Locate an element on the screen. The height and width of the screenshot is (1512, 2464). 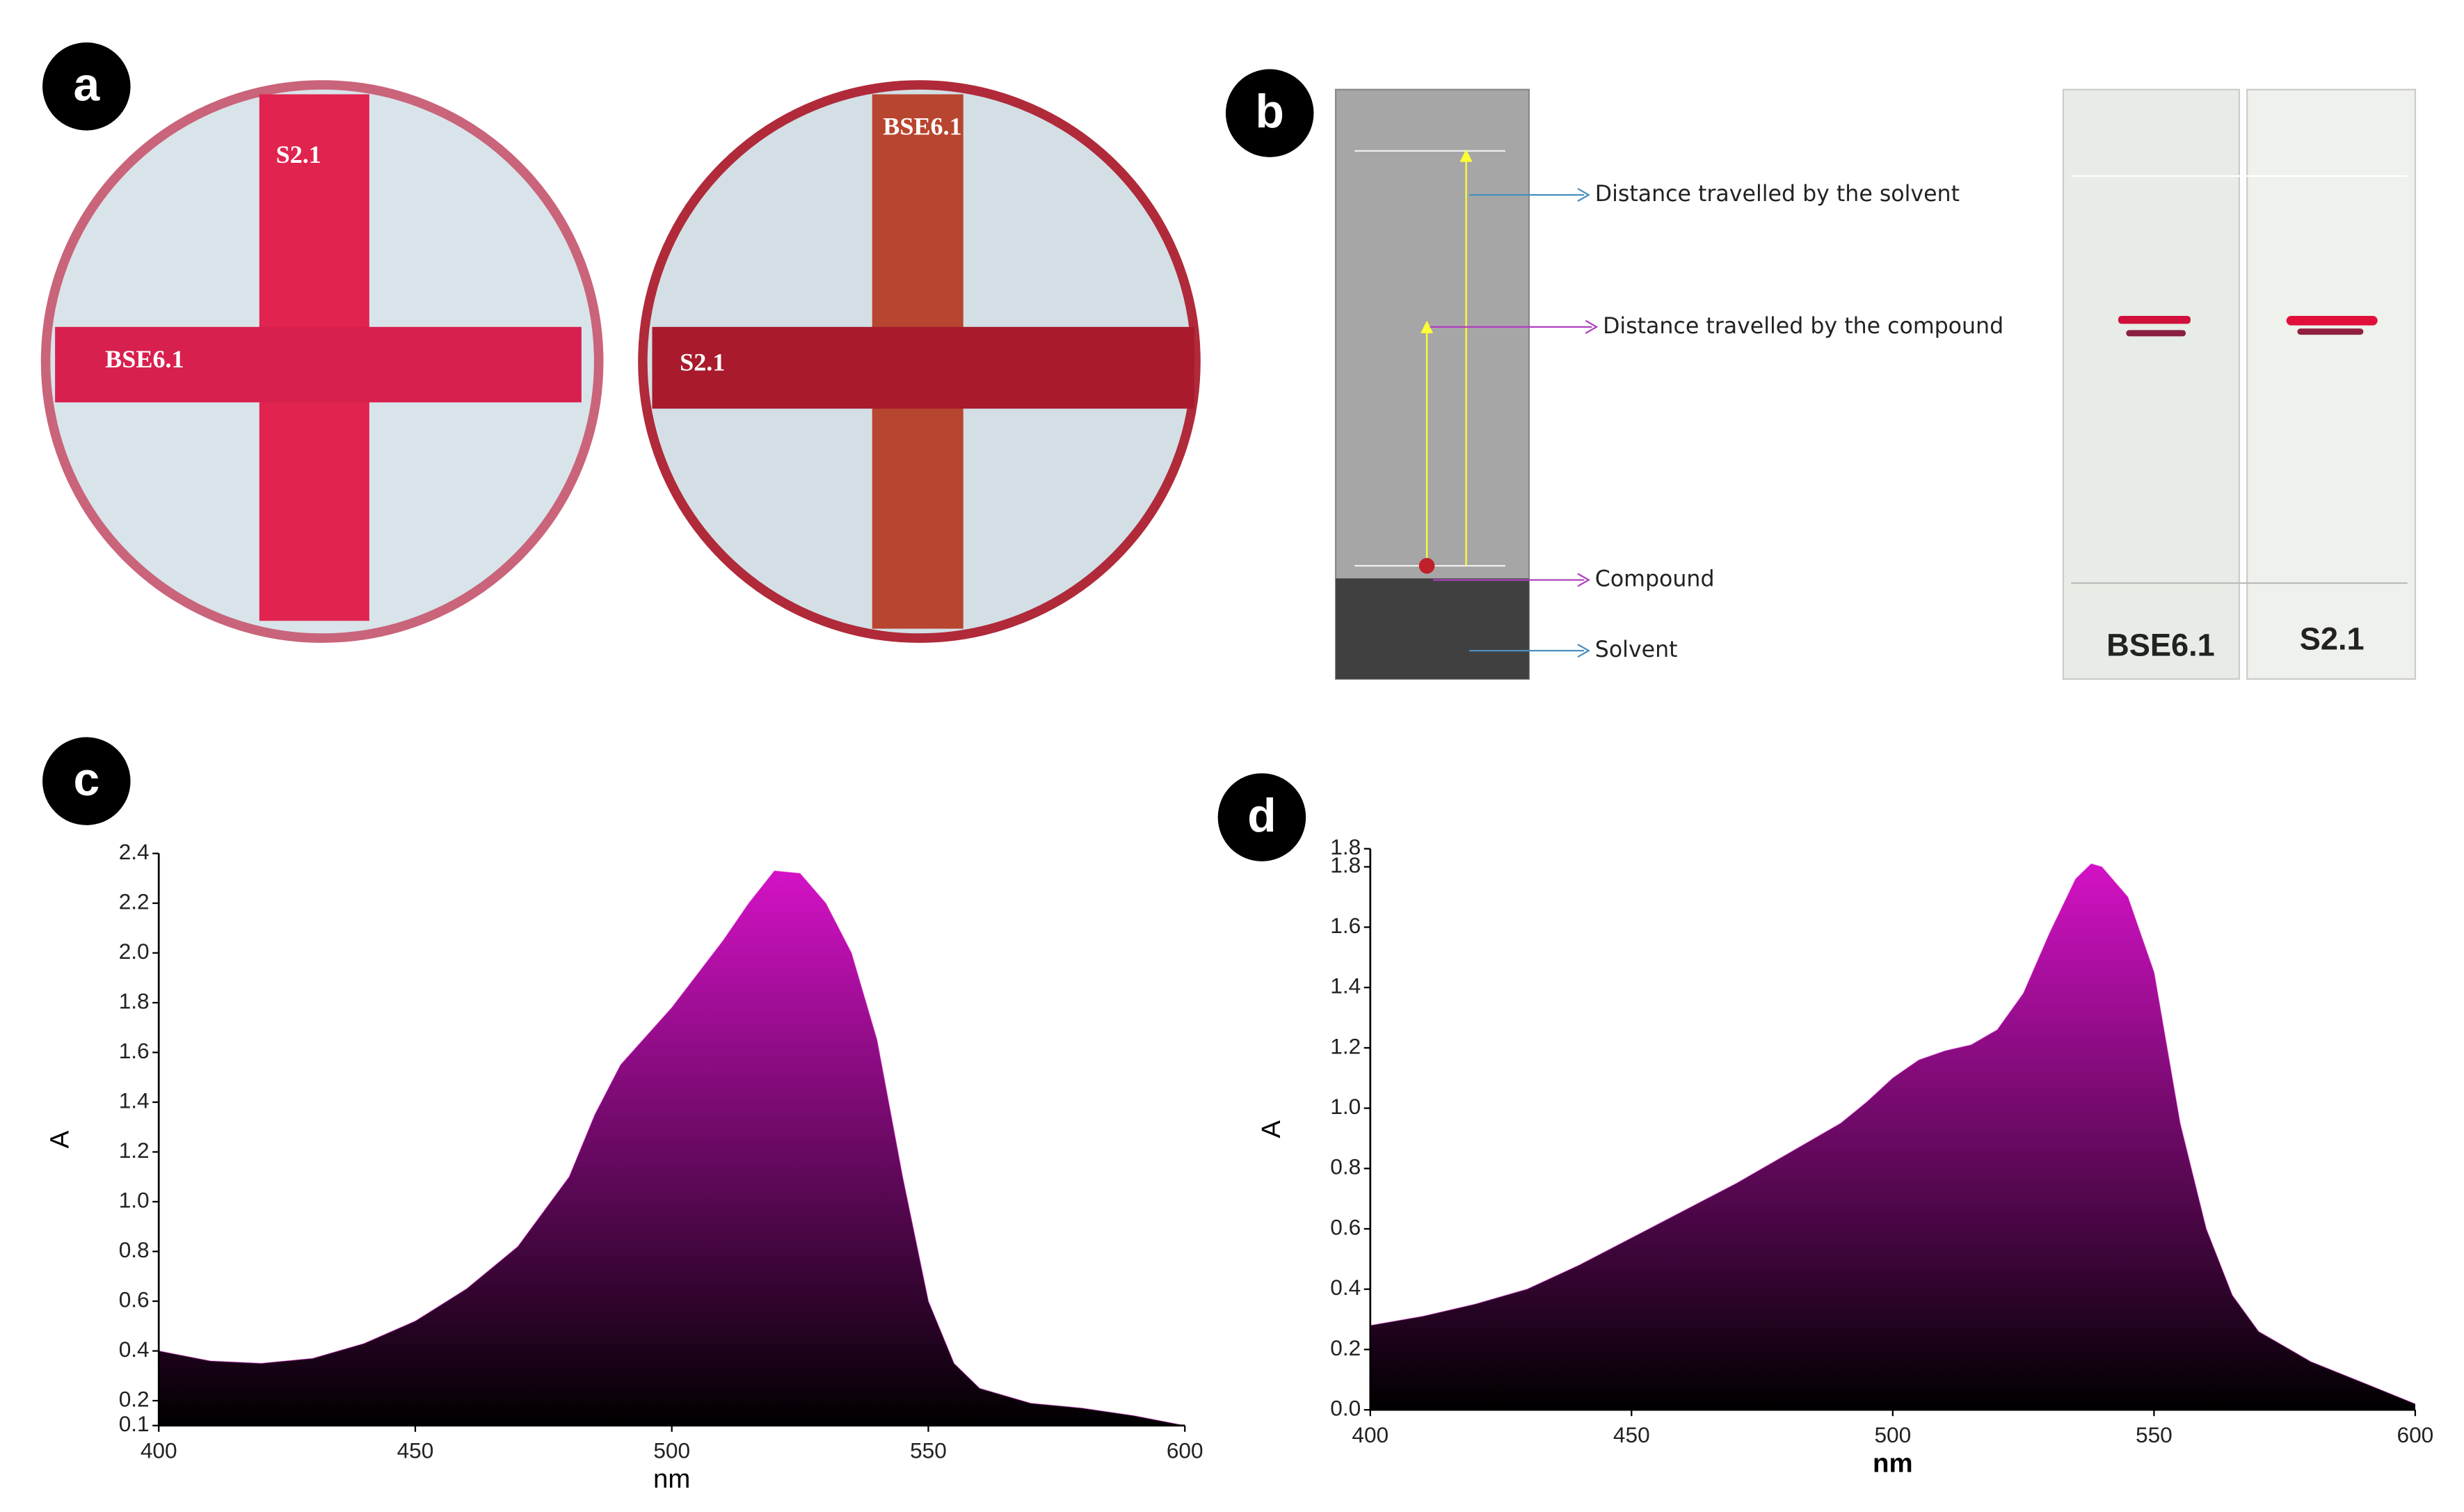
tlc-diagram is located at coordinates (1466, 384).